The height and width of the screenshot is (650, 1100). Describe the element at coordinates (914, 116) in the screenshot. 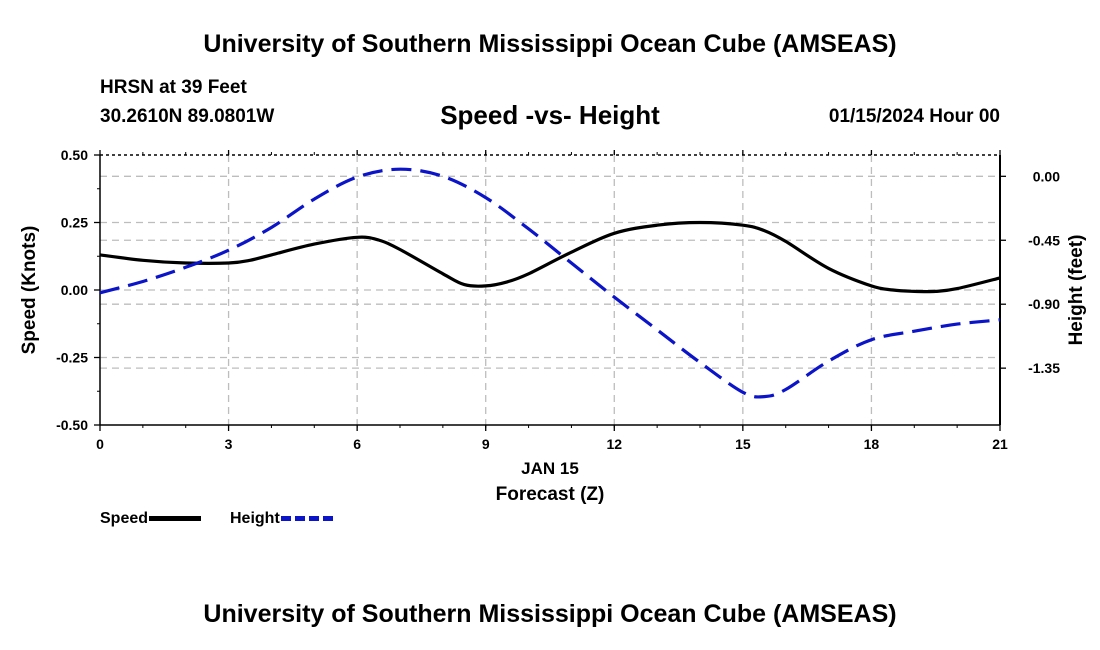

I see `forecast-datetime: 01/15/2024 Hour 00` at that location.